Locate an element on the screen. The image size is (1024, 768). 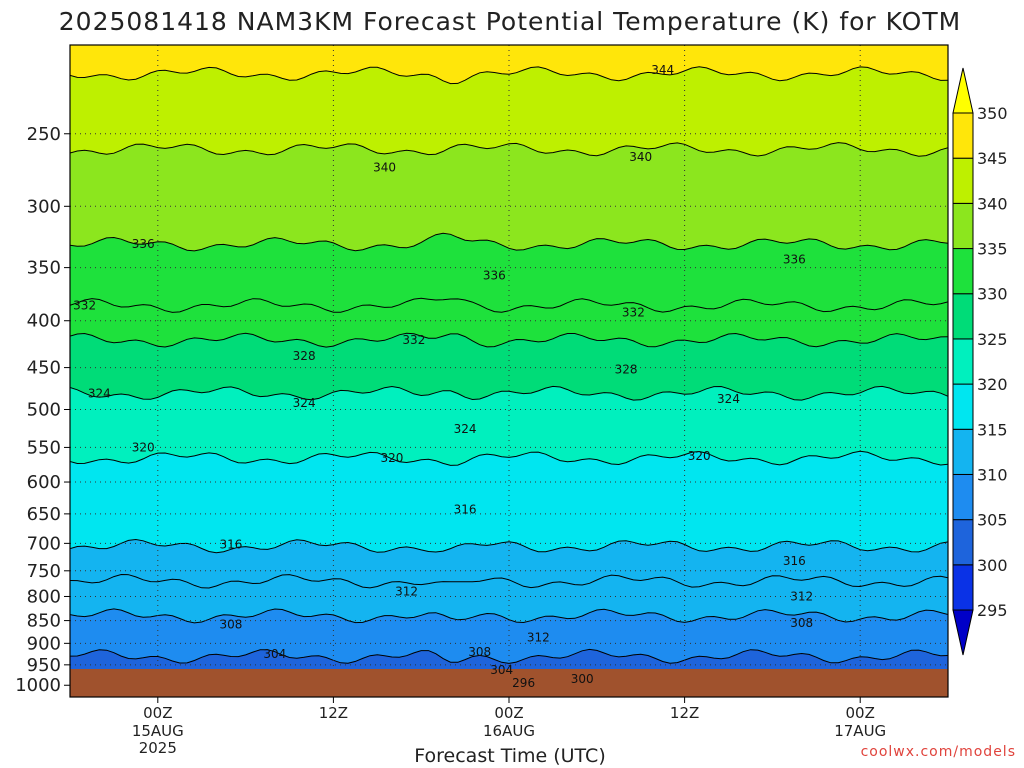
ground-surface is located at coordinates (509, 683).